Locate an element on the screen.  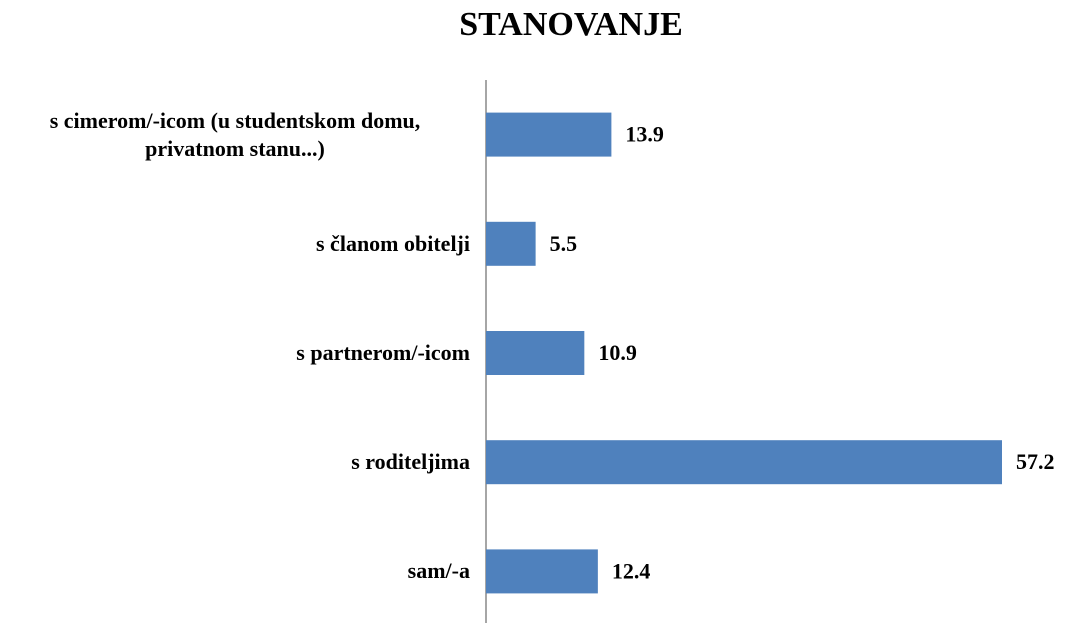
category-label: s članom obitelji is located at coordinates (393, 243).